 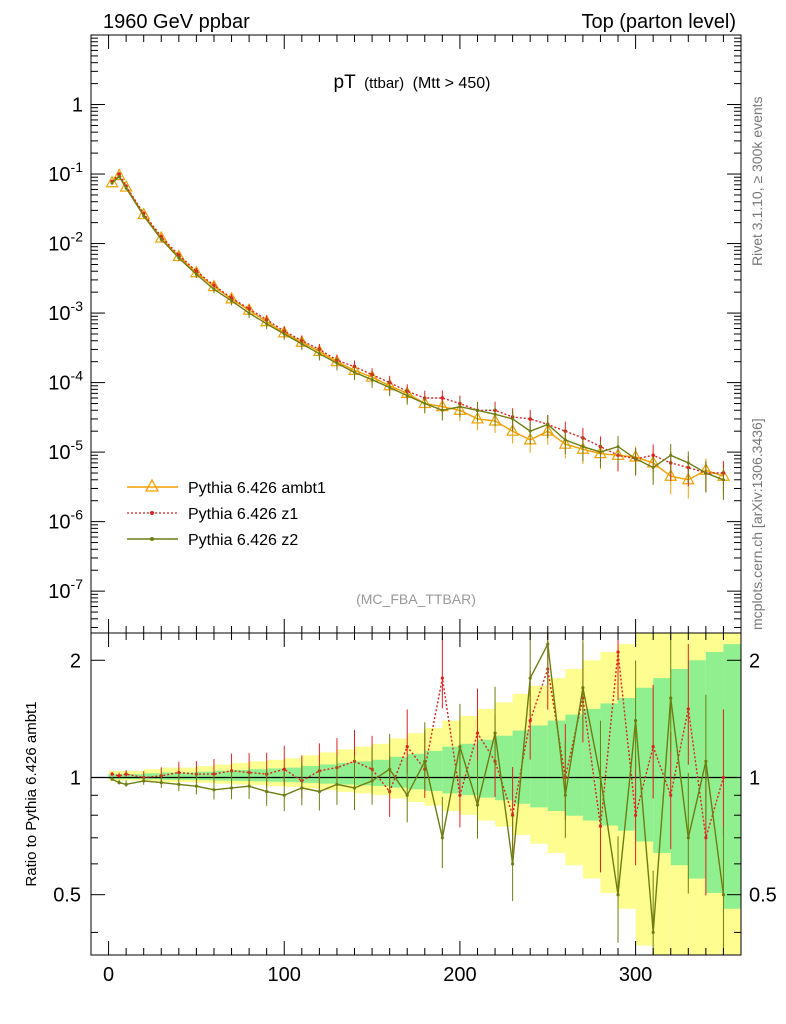 What do you see at coordinates (108, 975) in the screenshot?
I see `x-tick-label: 0` at bounding box center [108, 975].